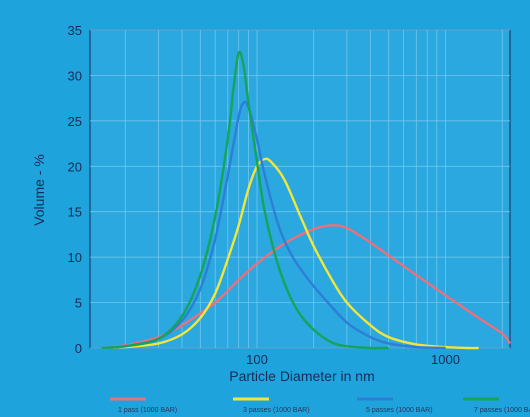 The image size is (530, 417). What do you see at coordinates (75, 212) in the screenshot?
I see `y-tick-label: 15` at bounding box center [75, 212].